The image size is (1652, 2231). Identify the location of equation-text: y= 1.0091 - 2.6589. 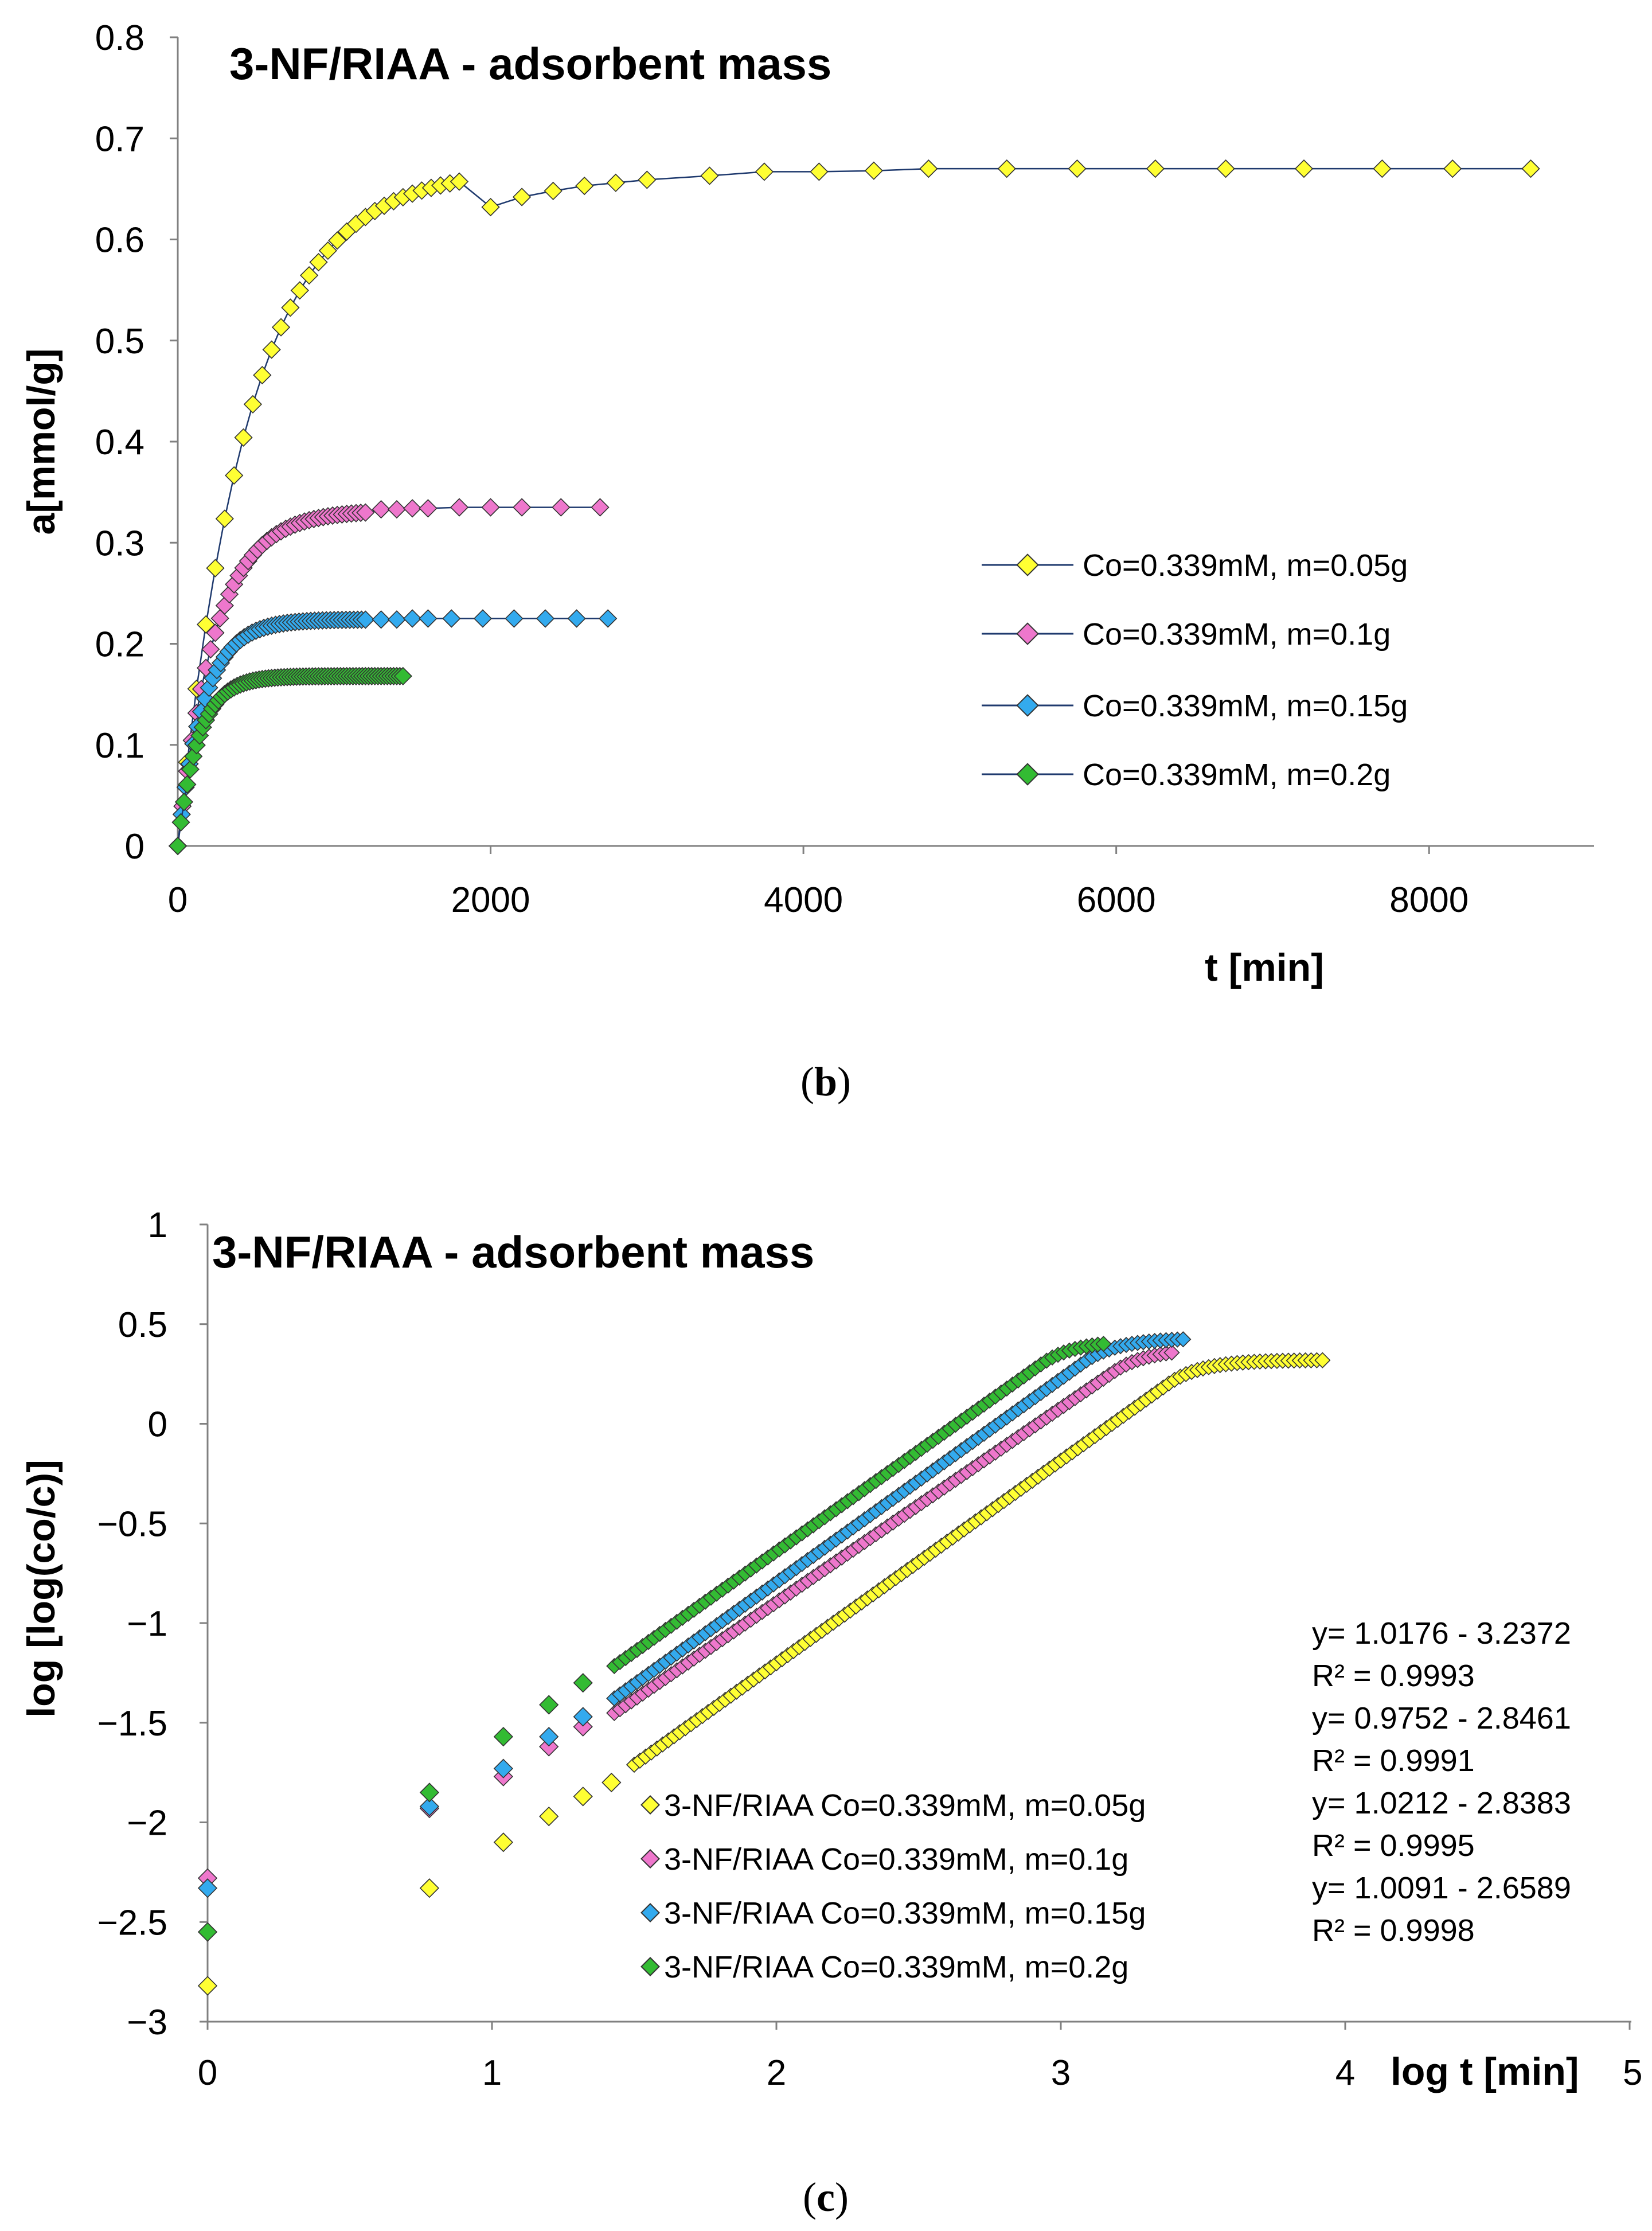
(1442, 1888).